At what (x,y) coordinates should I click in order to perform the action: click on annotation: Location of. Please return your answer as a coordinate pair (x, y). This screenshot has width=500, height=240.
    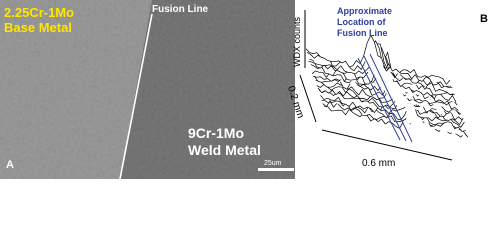
    Looking at the image, I should click on (361, 22).